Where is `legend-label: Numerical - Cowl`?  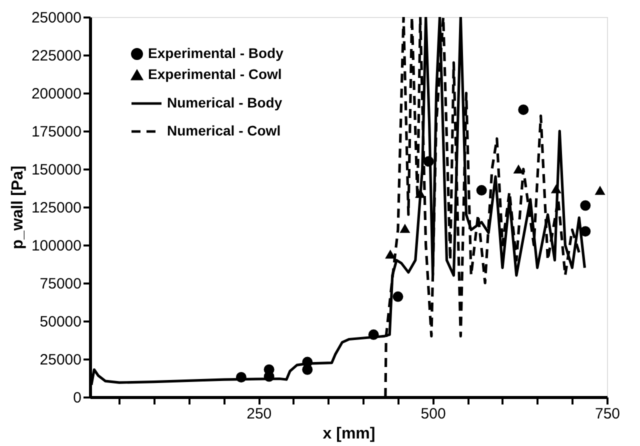
legend-label: Numerical - Cowl is located at coordinates (224, 130).